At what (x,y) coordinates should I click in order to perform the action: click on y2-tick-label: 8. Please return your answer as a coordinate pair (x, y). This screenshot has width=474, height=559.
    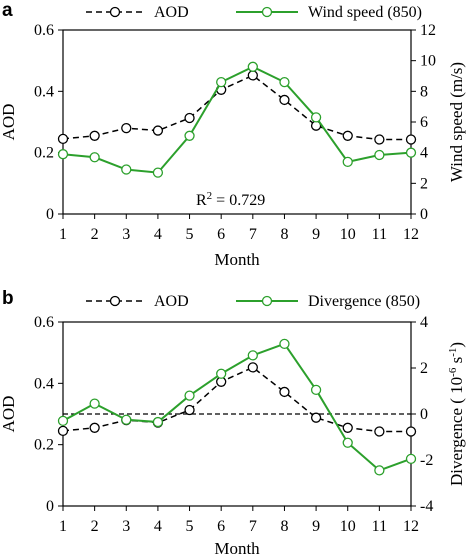
    Looking at the image, I should click on (424, 91).